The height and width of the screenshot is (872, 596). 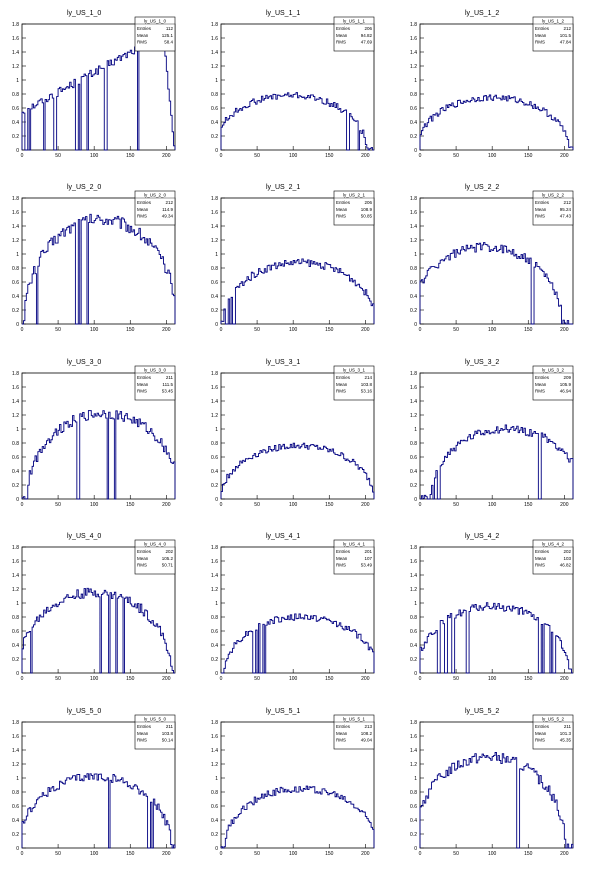 What do you see at coordinates (553, 21) in the screenshot?
I see `stats-title: ly_US_1_2` at bounding box center [553, 21].